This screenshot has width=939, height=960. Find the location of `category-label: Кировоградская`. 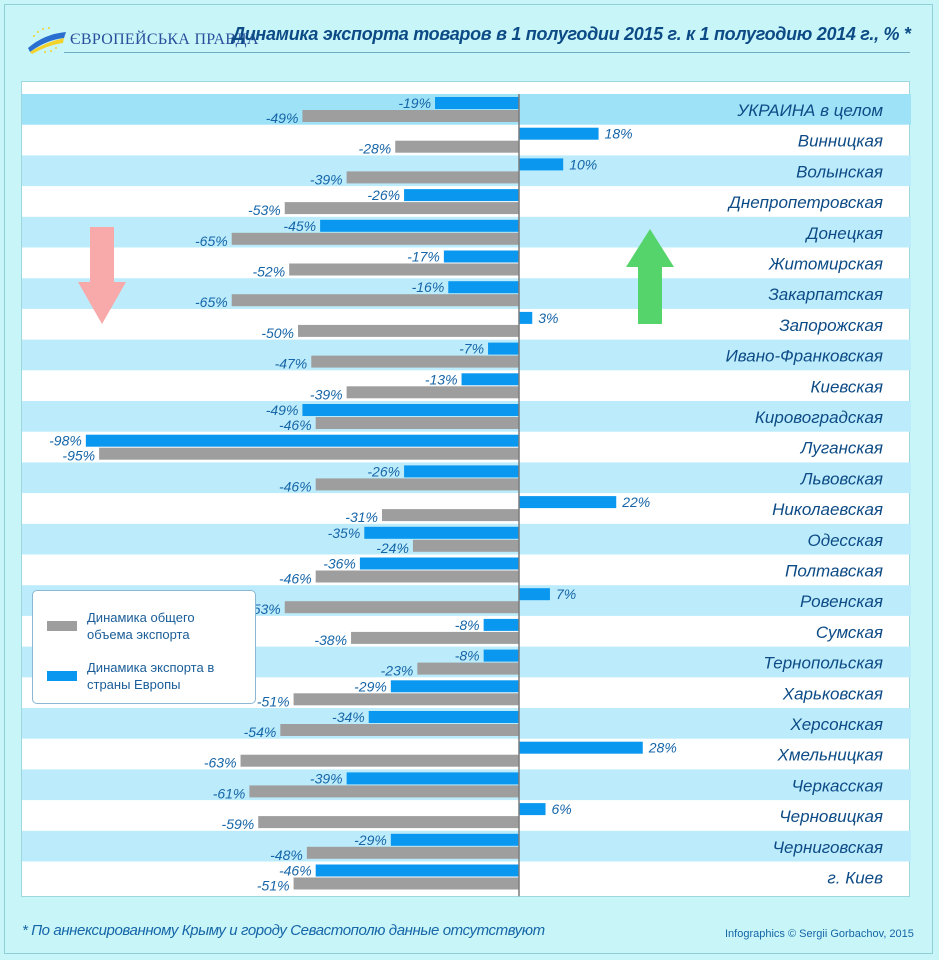

category-label: Кировоградская is located at coordinates (819, 417).